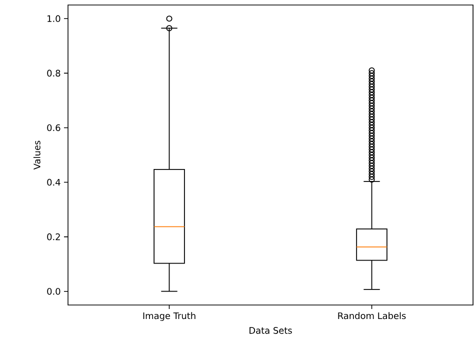 The image size is (474, 363). I want to click on x-tick-label: Image Truth, so click(169, 316).